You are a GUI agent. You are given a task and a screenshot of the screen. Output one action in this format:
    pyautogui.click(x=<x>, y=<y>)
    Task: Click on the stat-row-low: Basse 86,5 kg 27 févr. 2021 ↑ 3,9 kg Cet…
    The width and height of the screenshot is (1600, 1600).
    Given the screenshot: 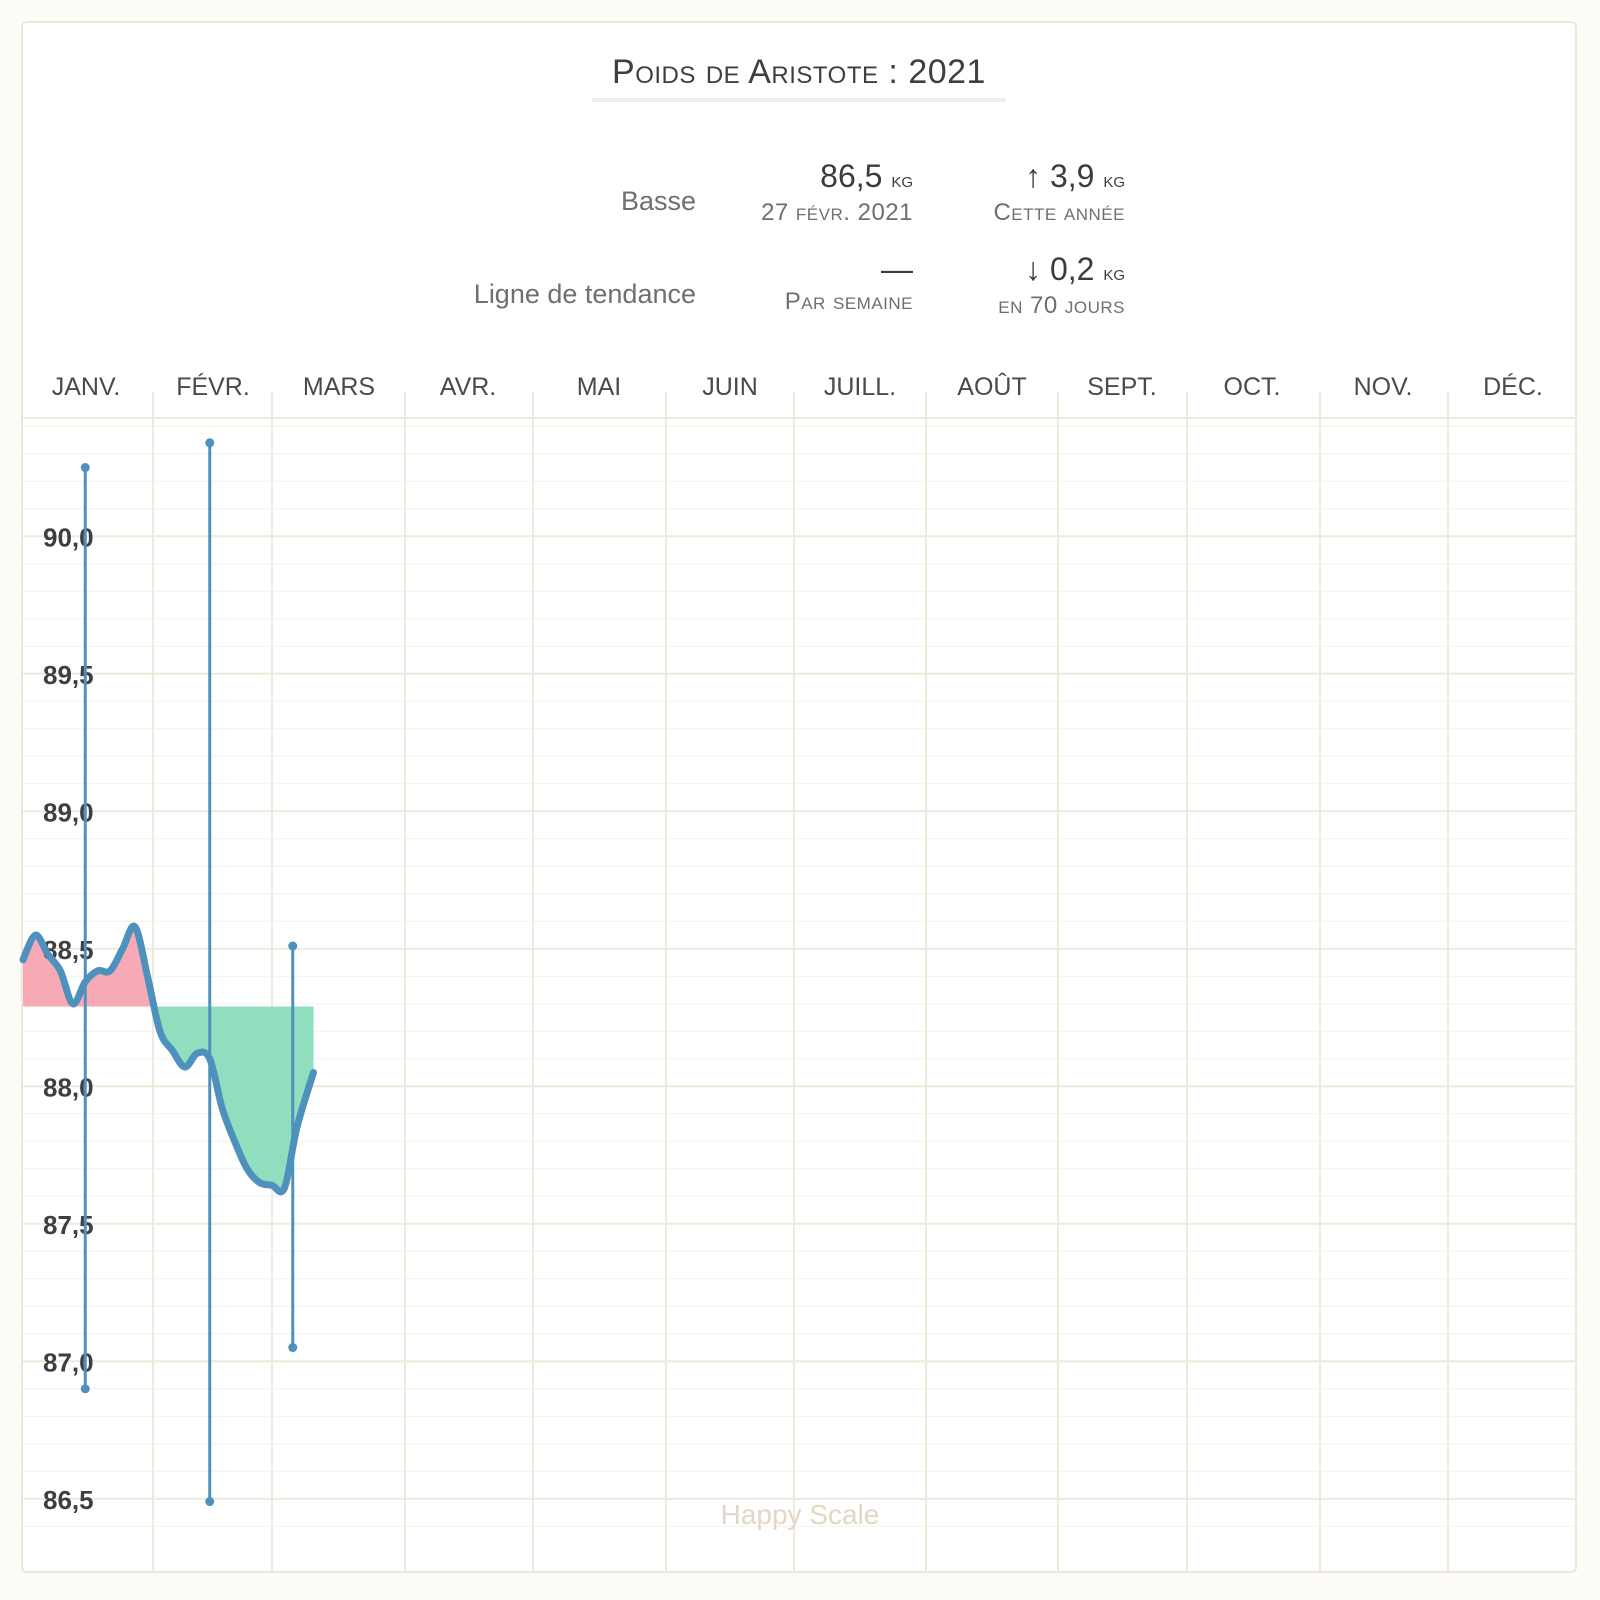 What is the action you would take?
    pyautogui.click(x=799, y=198)
    